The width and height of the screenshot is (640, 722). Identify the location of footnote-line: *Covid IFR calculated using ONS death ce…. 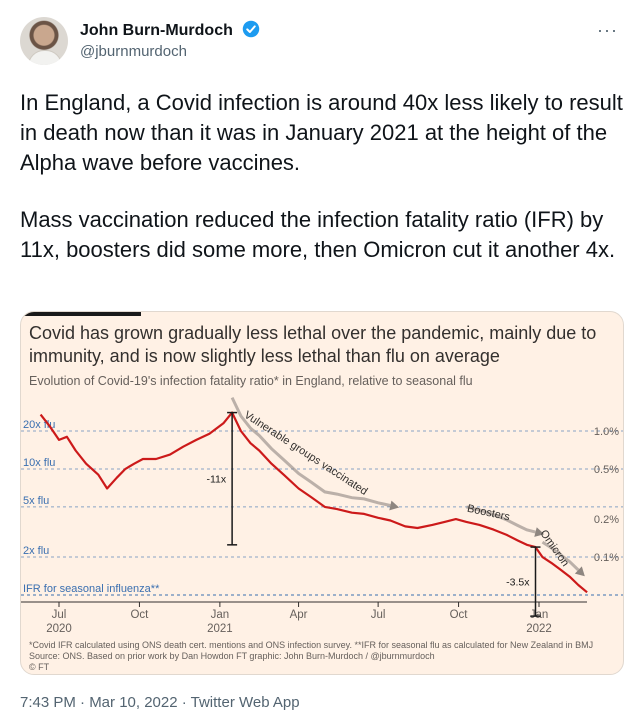
(311, 645).